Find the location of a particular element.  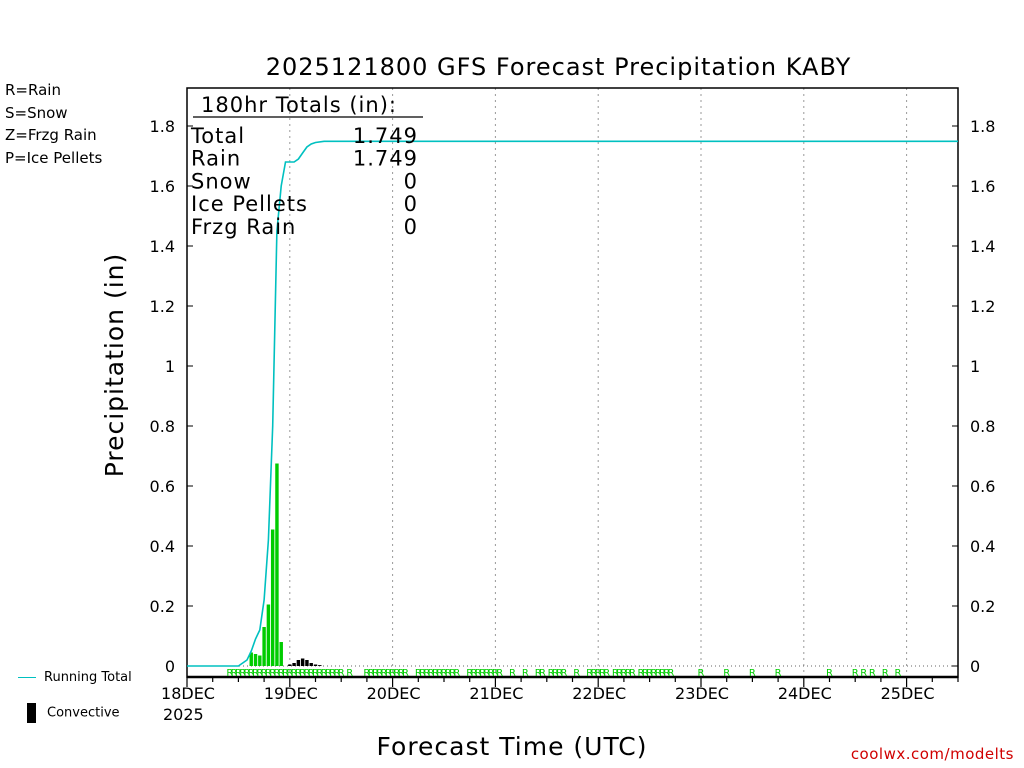

legend-convective: Convective is located at coordinates (69, 713).